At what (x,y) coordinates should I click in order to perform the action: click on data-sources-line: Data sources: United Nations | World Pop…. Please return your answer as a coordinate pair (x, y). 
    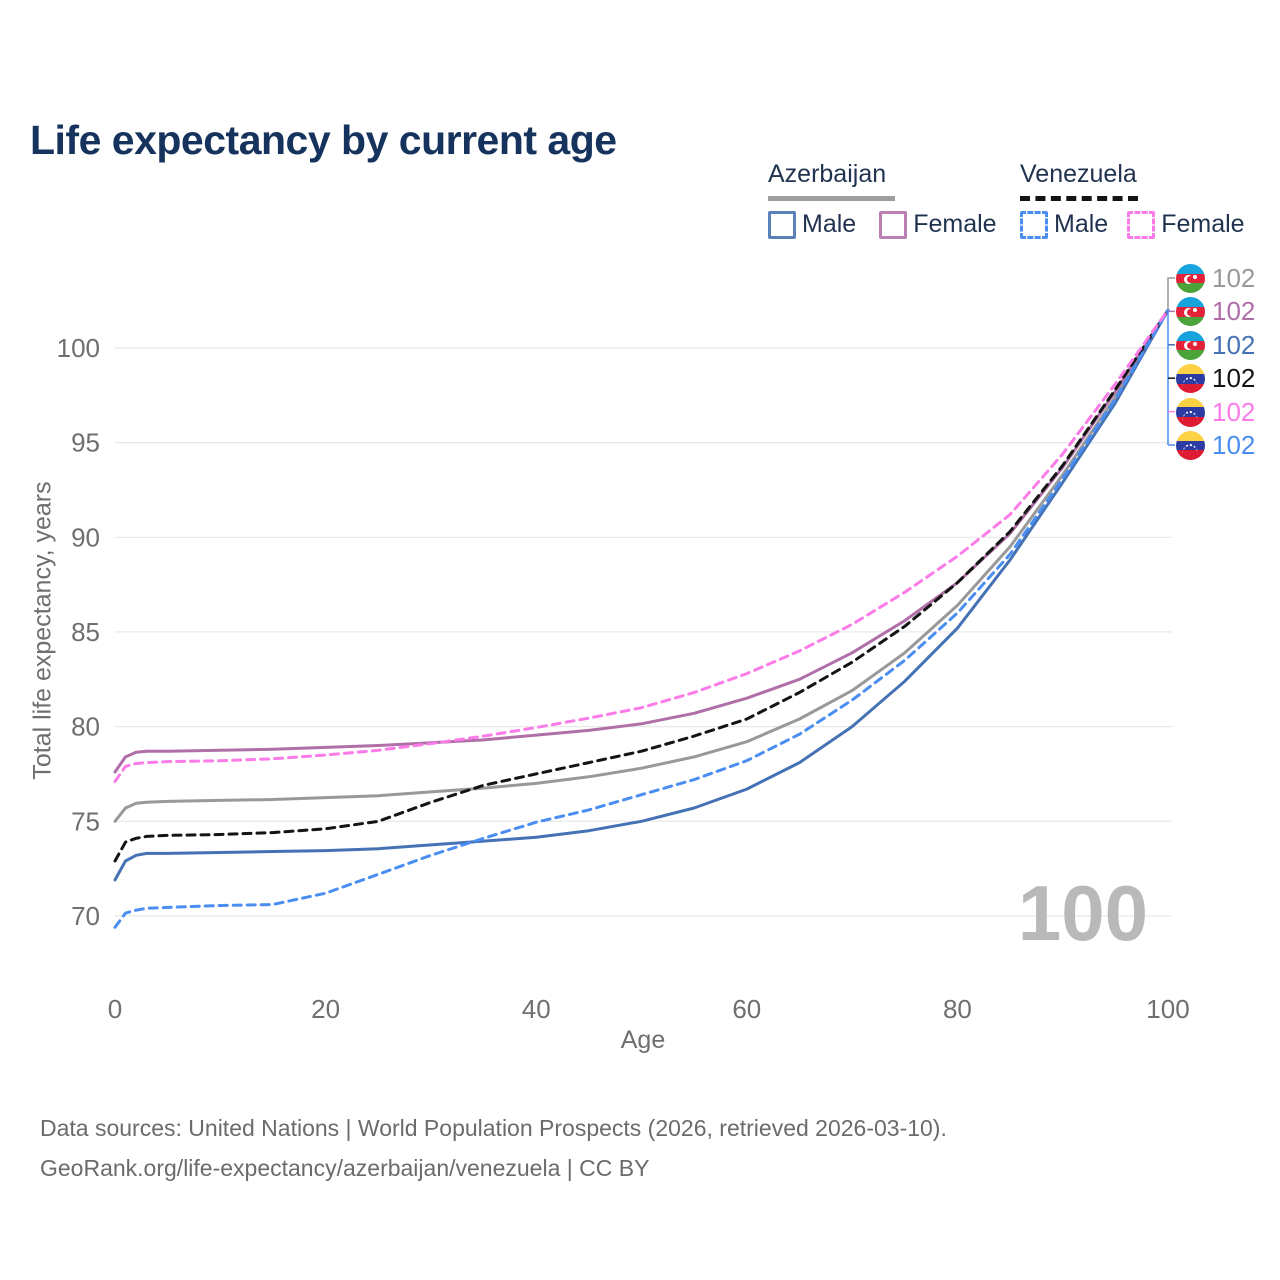
    Looking at the image, I should click on (493, 1128).